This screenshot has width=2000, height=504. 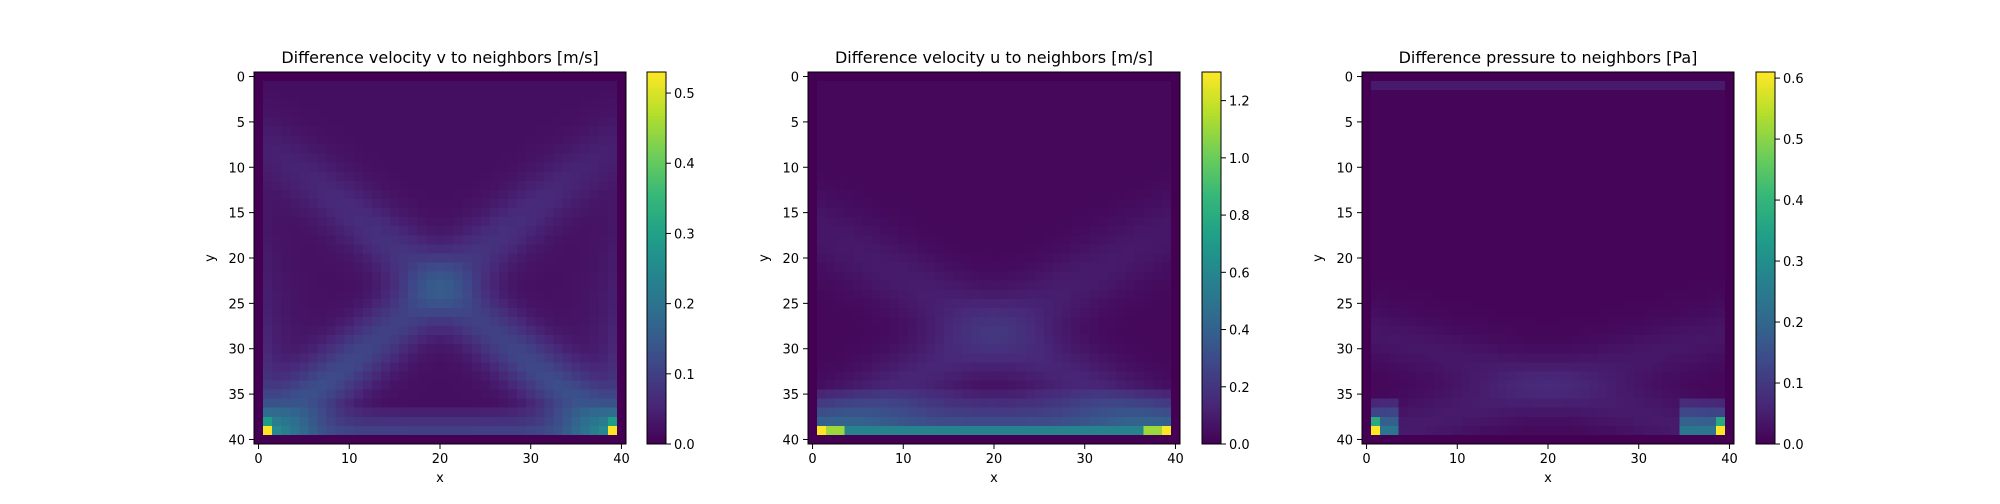 I want to click on x-tick-label: 30, so click(x=1084, y=459).